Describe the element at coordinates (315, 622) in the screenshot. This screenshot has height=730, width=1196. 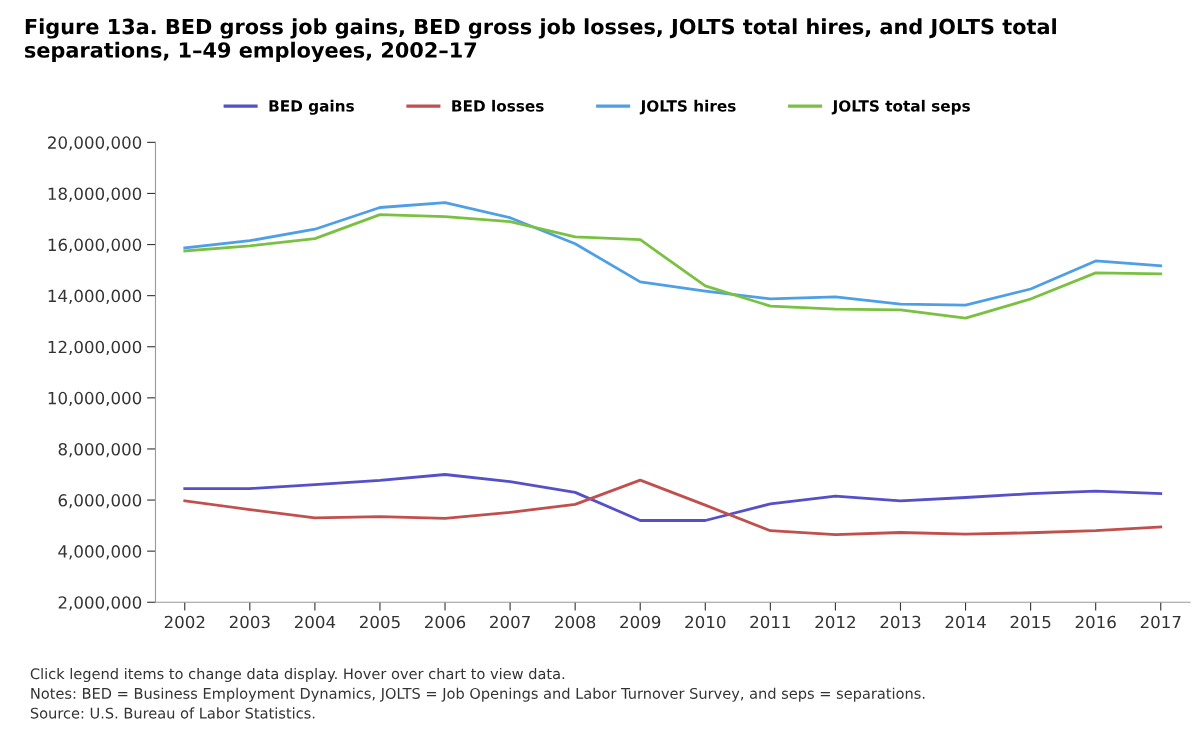
I see `x-tick-label: 2004` at that location.